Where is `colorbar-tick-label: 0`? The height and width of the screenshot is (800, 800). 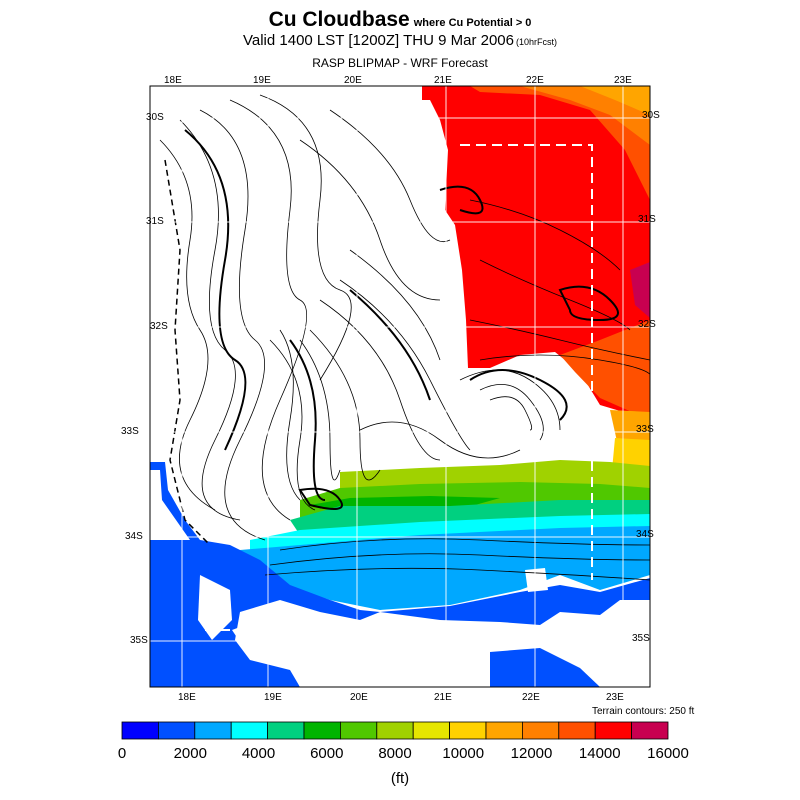 colorbar-tick-label: 0 is located at coordinates (122, 753).